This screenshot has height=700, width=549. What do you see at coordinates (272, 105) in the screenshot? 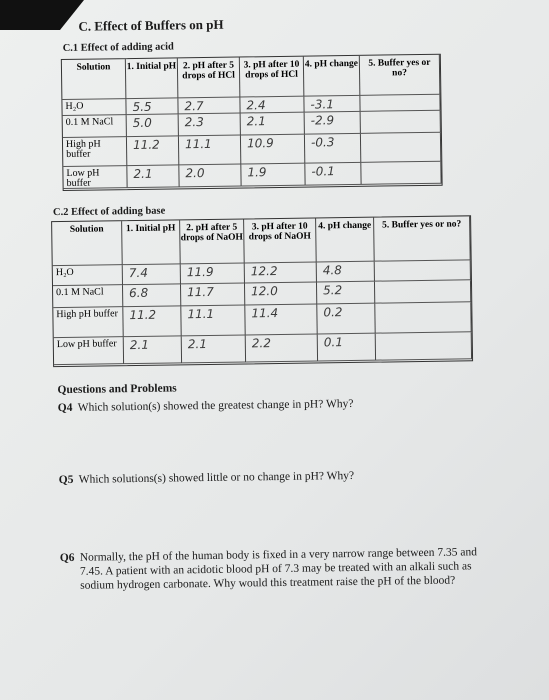
I see `value-cell: 2.4` at bounding box center [272, 105].